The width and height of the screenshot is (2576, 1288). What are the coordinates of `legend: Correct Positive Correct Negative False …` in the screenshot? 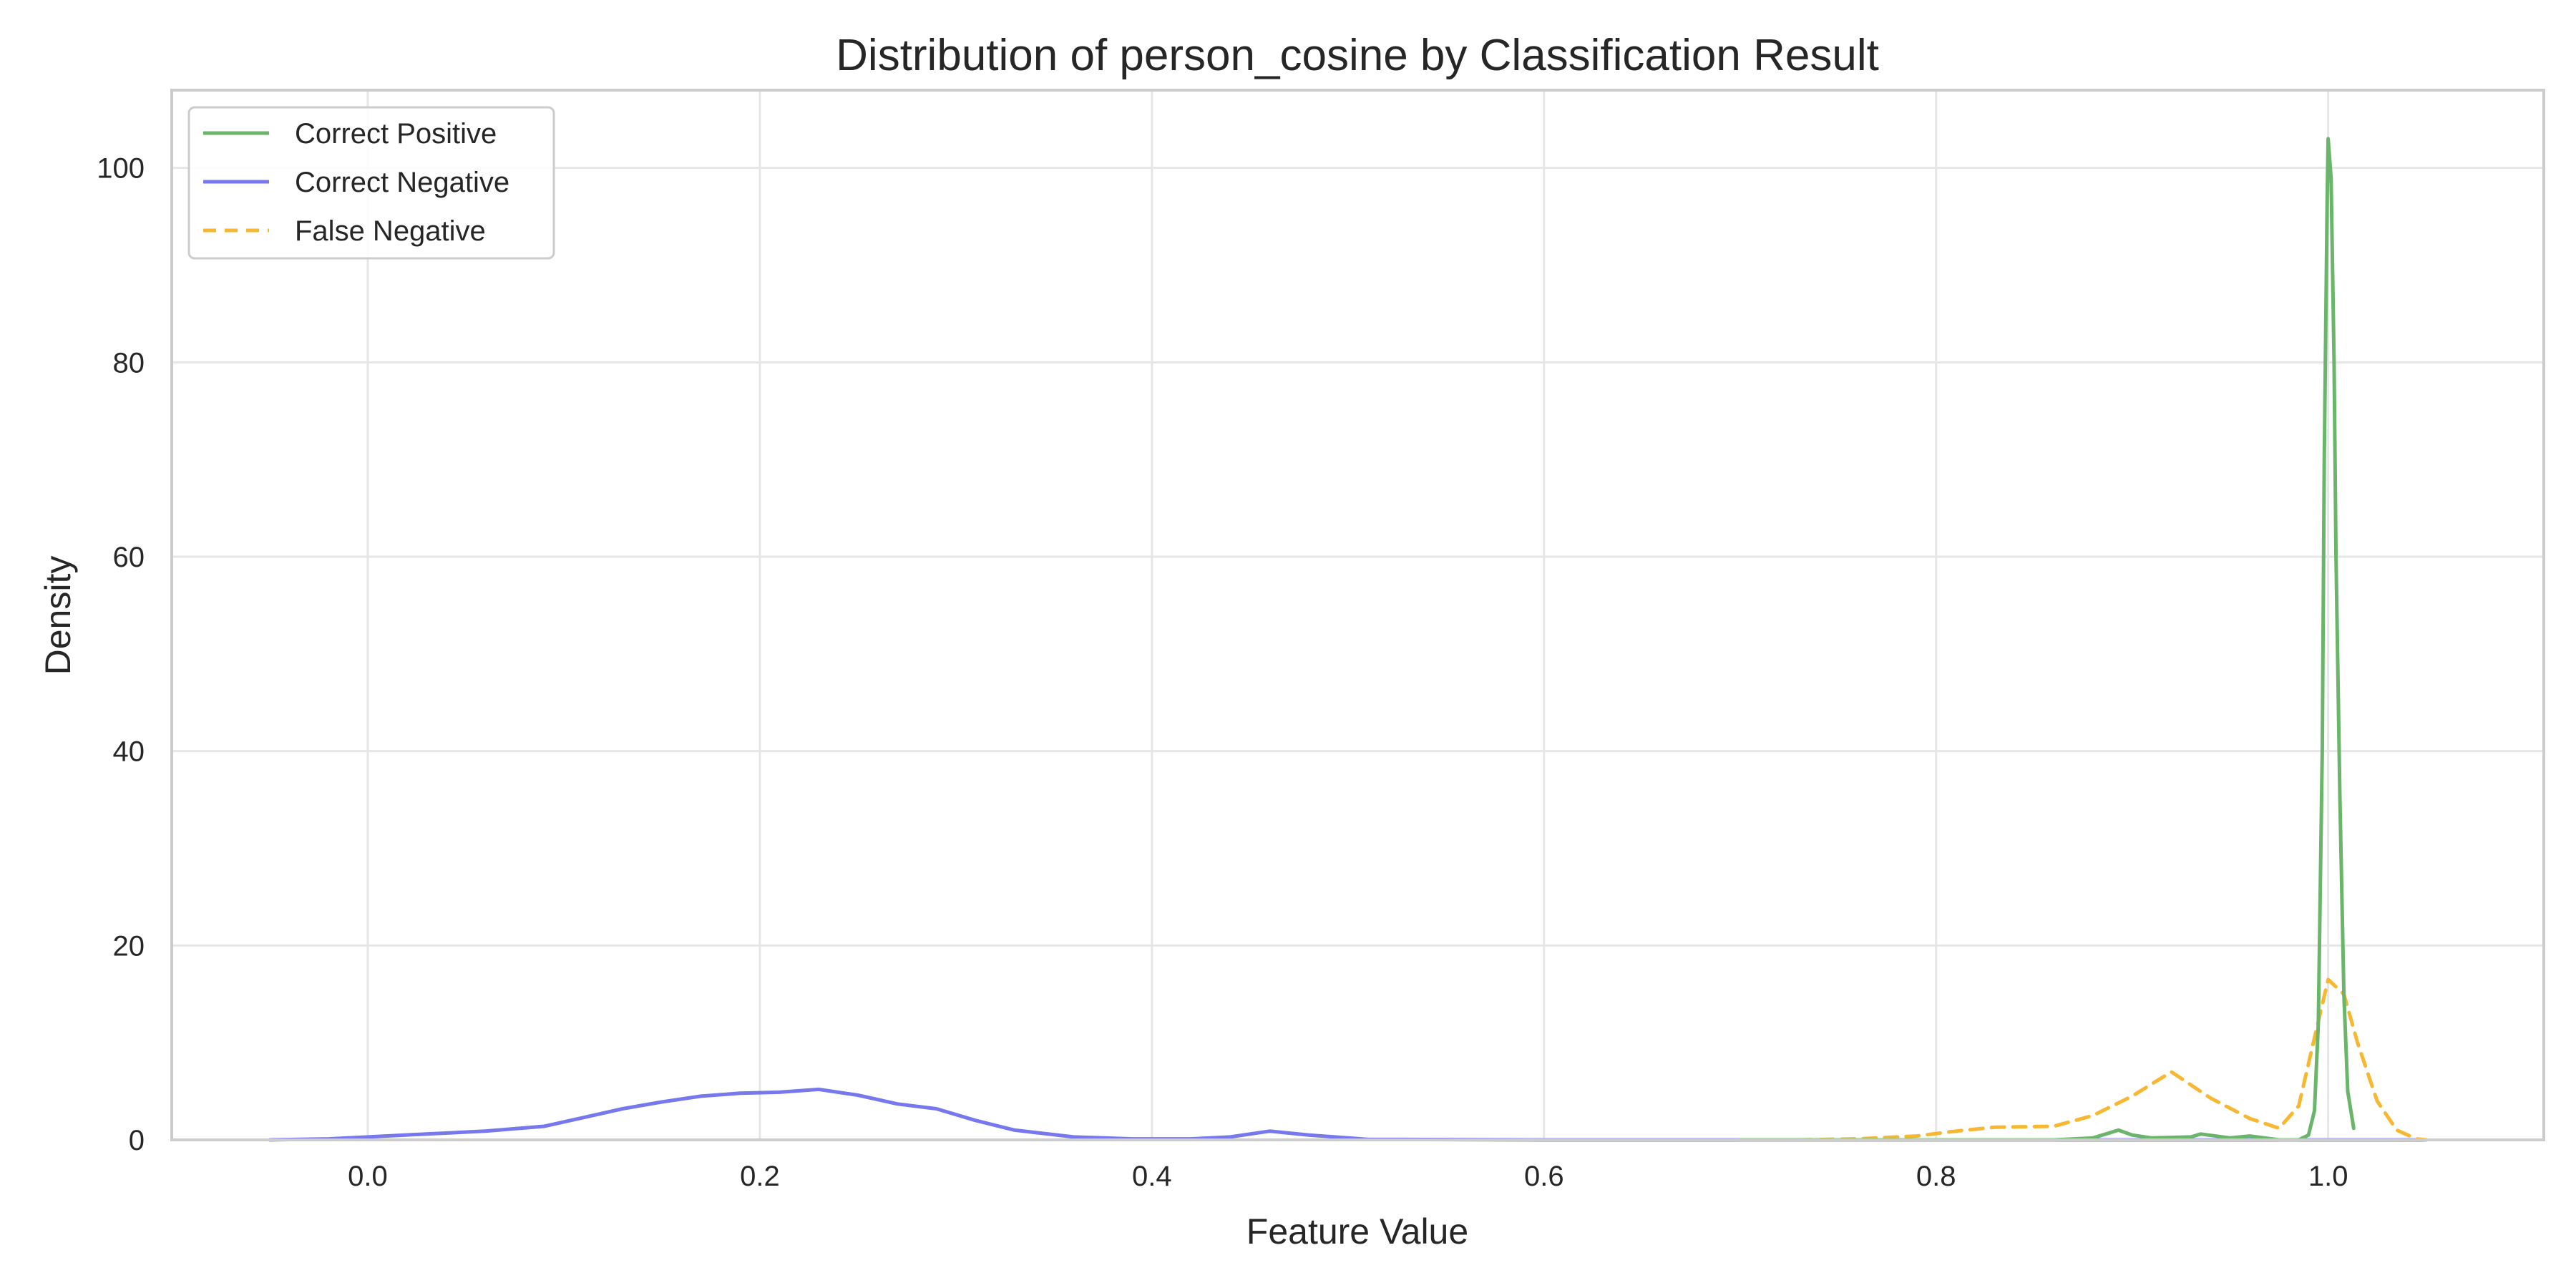 It's located at (371, 183).